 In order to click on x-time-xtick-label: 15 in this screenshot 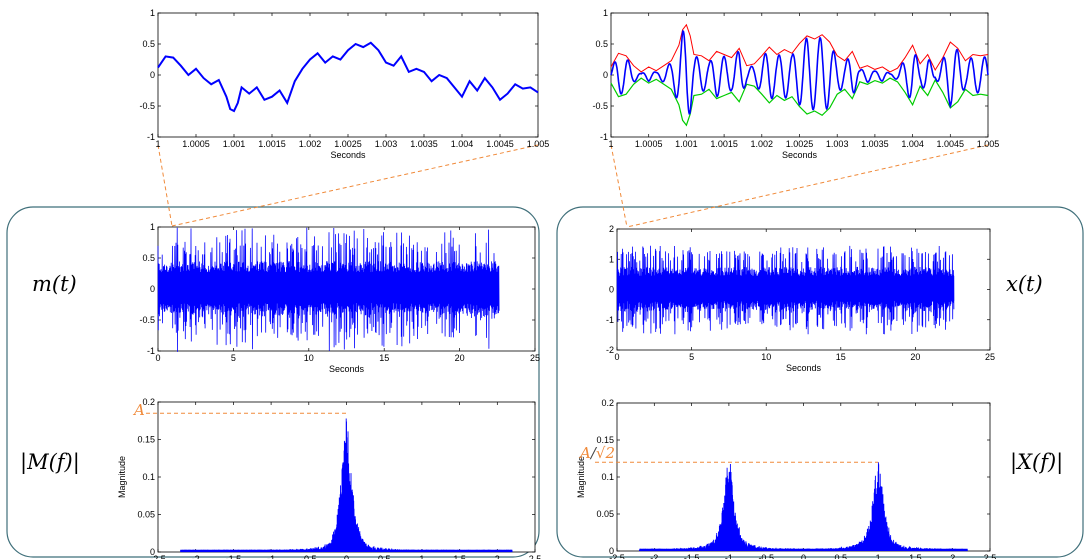, I will do `click(841, 357)`.